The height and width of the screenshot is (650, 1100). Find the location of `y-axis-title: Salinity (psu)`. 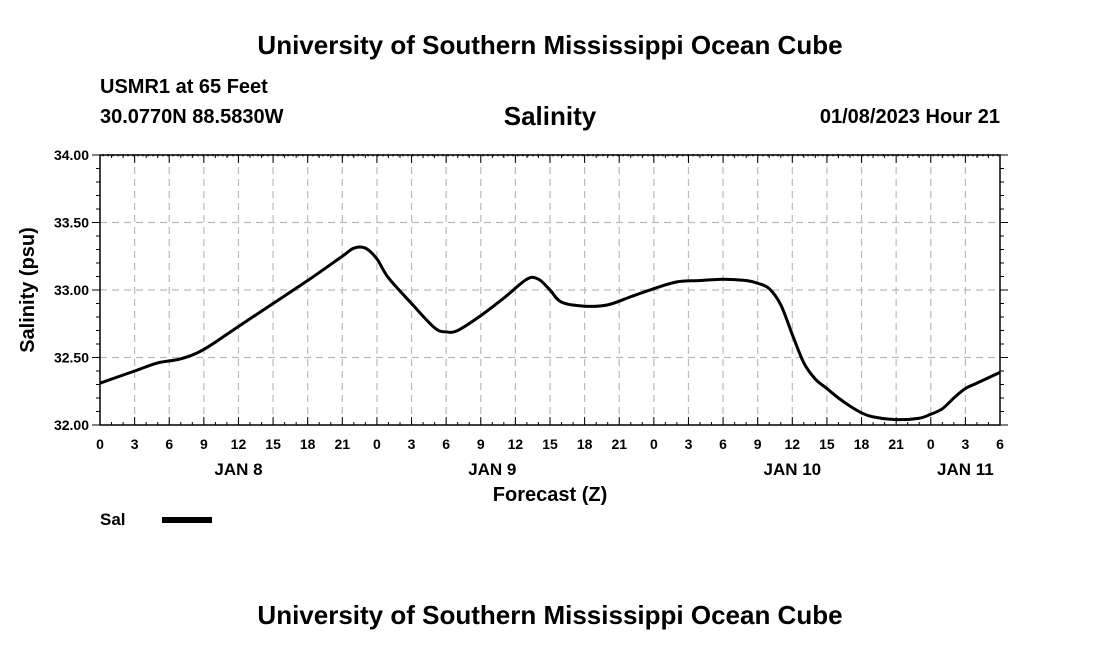

y-axis-title: Salinity (psu) is located at coordinates (28, 290).